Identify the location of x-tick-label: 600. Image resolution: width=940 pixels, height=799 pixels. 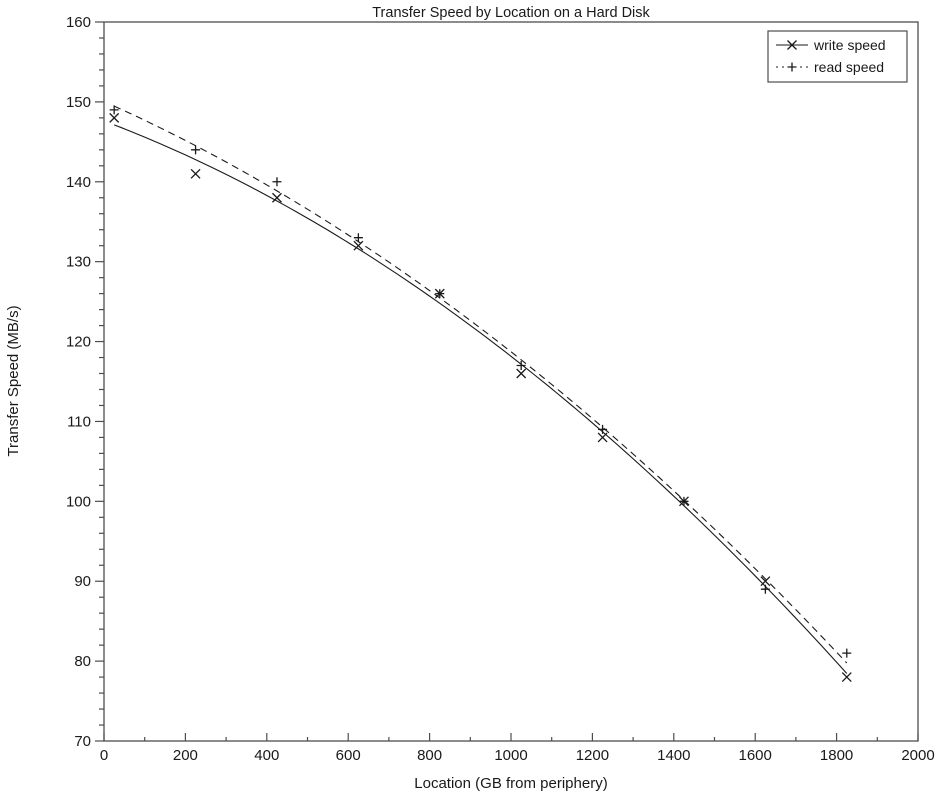
(348, 755).